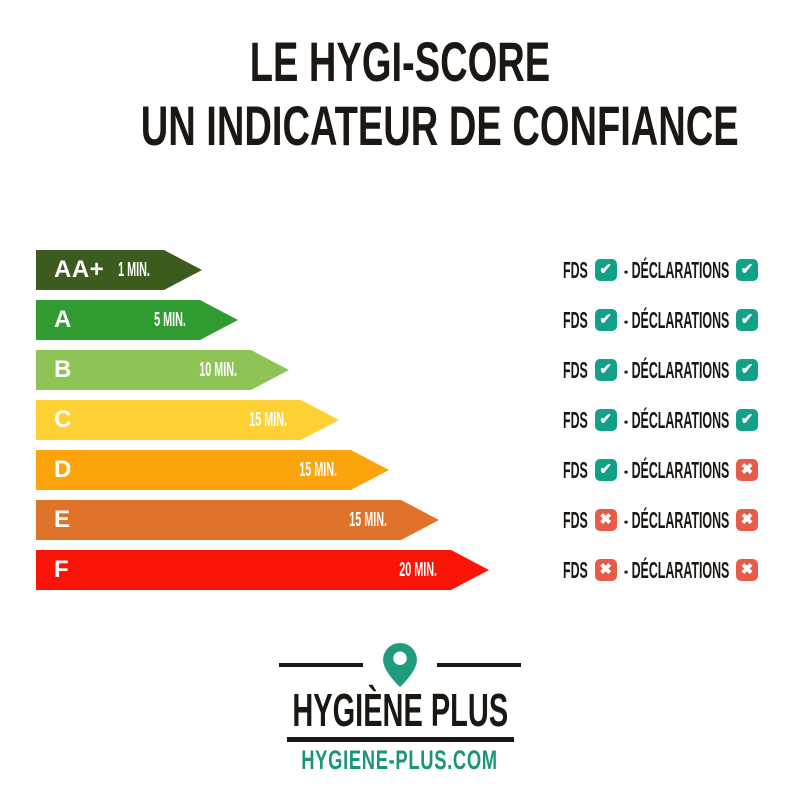  Describe the element at coordinates (479, 665) in the screenshot. I see `logo-right-line` at that location.